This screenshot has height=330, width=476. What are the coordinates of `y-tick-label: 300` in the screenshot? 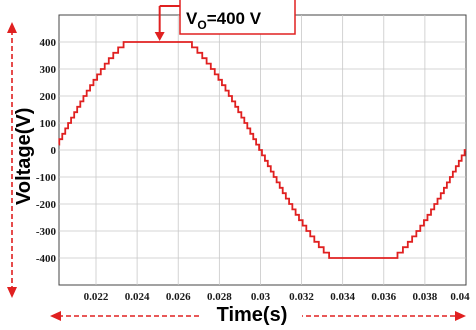 It's located at (48, 70).